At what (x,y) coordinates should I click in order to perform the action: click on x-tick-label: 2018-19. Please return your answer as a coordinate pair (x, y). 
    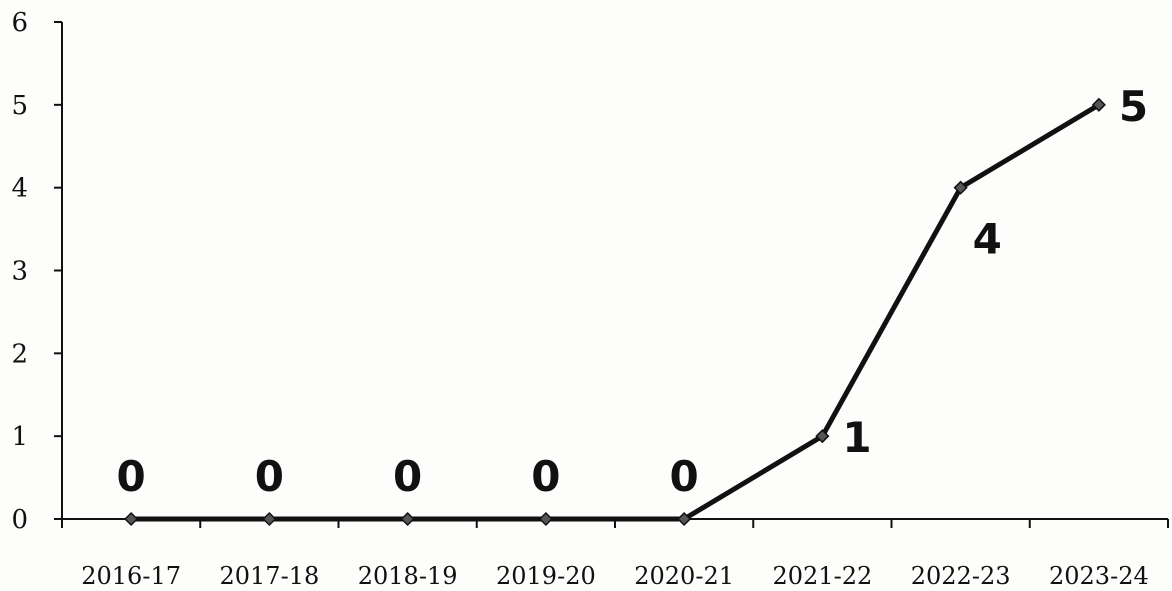
    Looking at the image, I should click on (408, 576).